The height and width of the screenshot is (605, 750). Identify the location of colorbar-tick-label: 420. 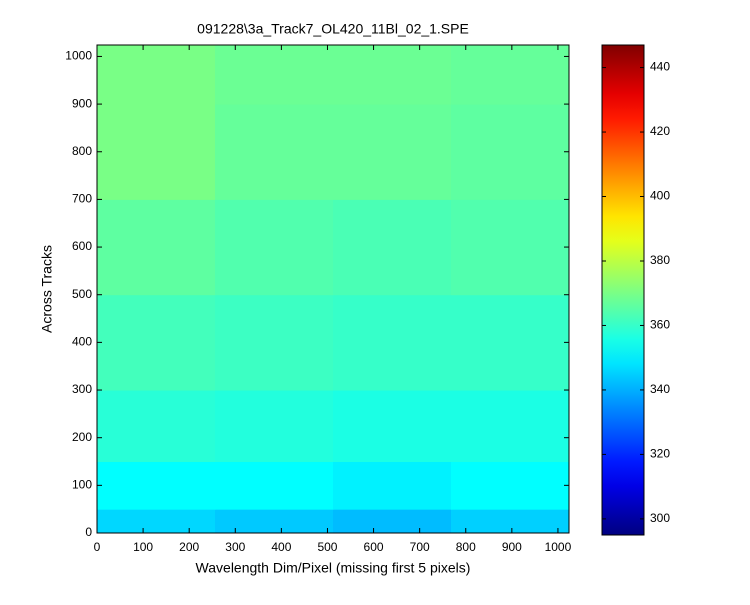
(660, 131).